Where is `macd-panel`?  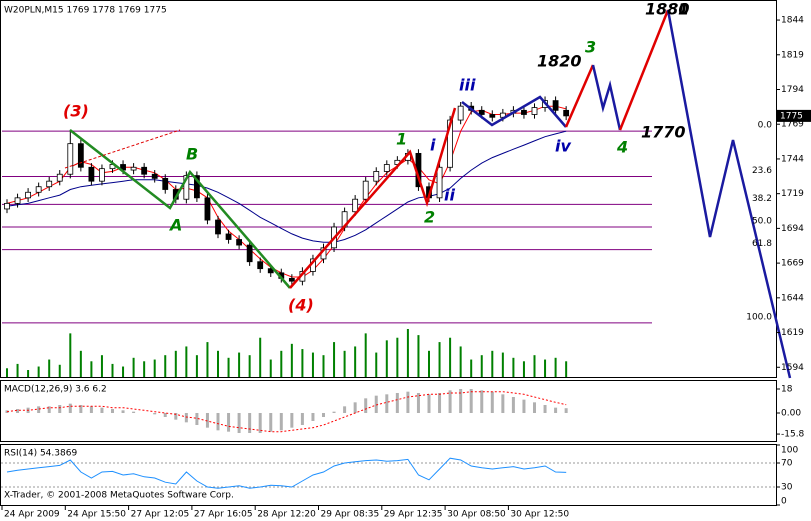 macd-panel is located at coordinates (388, 411).